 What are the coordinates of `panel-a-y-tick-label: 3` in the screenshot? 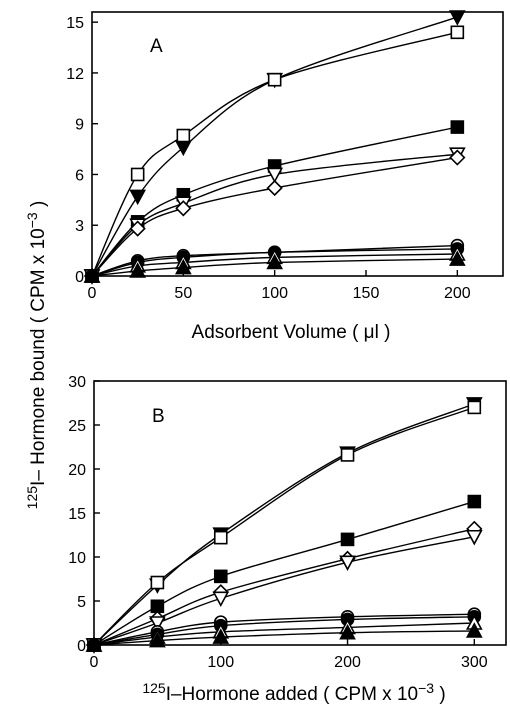 It's located at (79, 226).